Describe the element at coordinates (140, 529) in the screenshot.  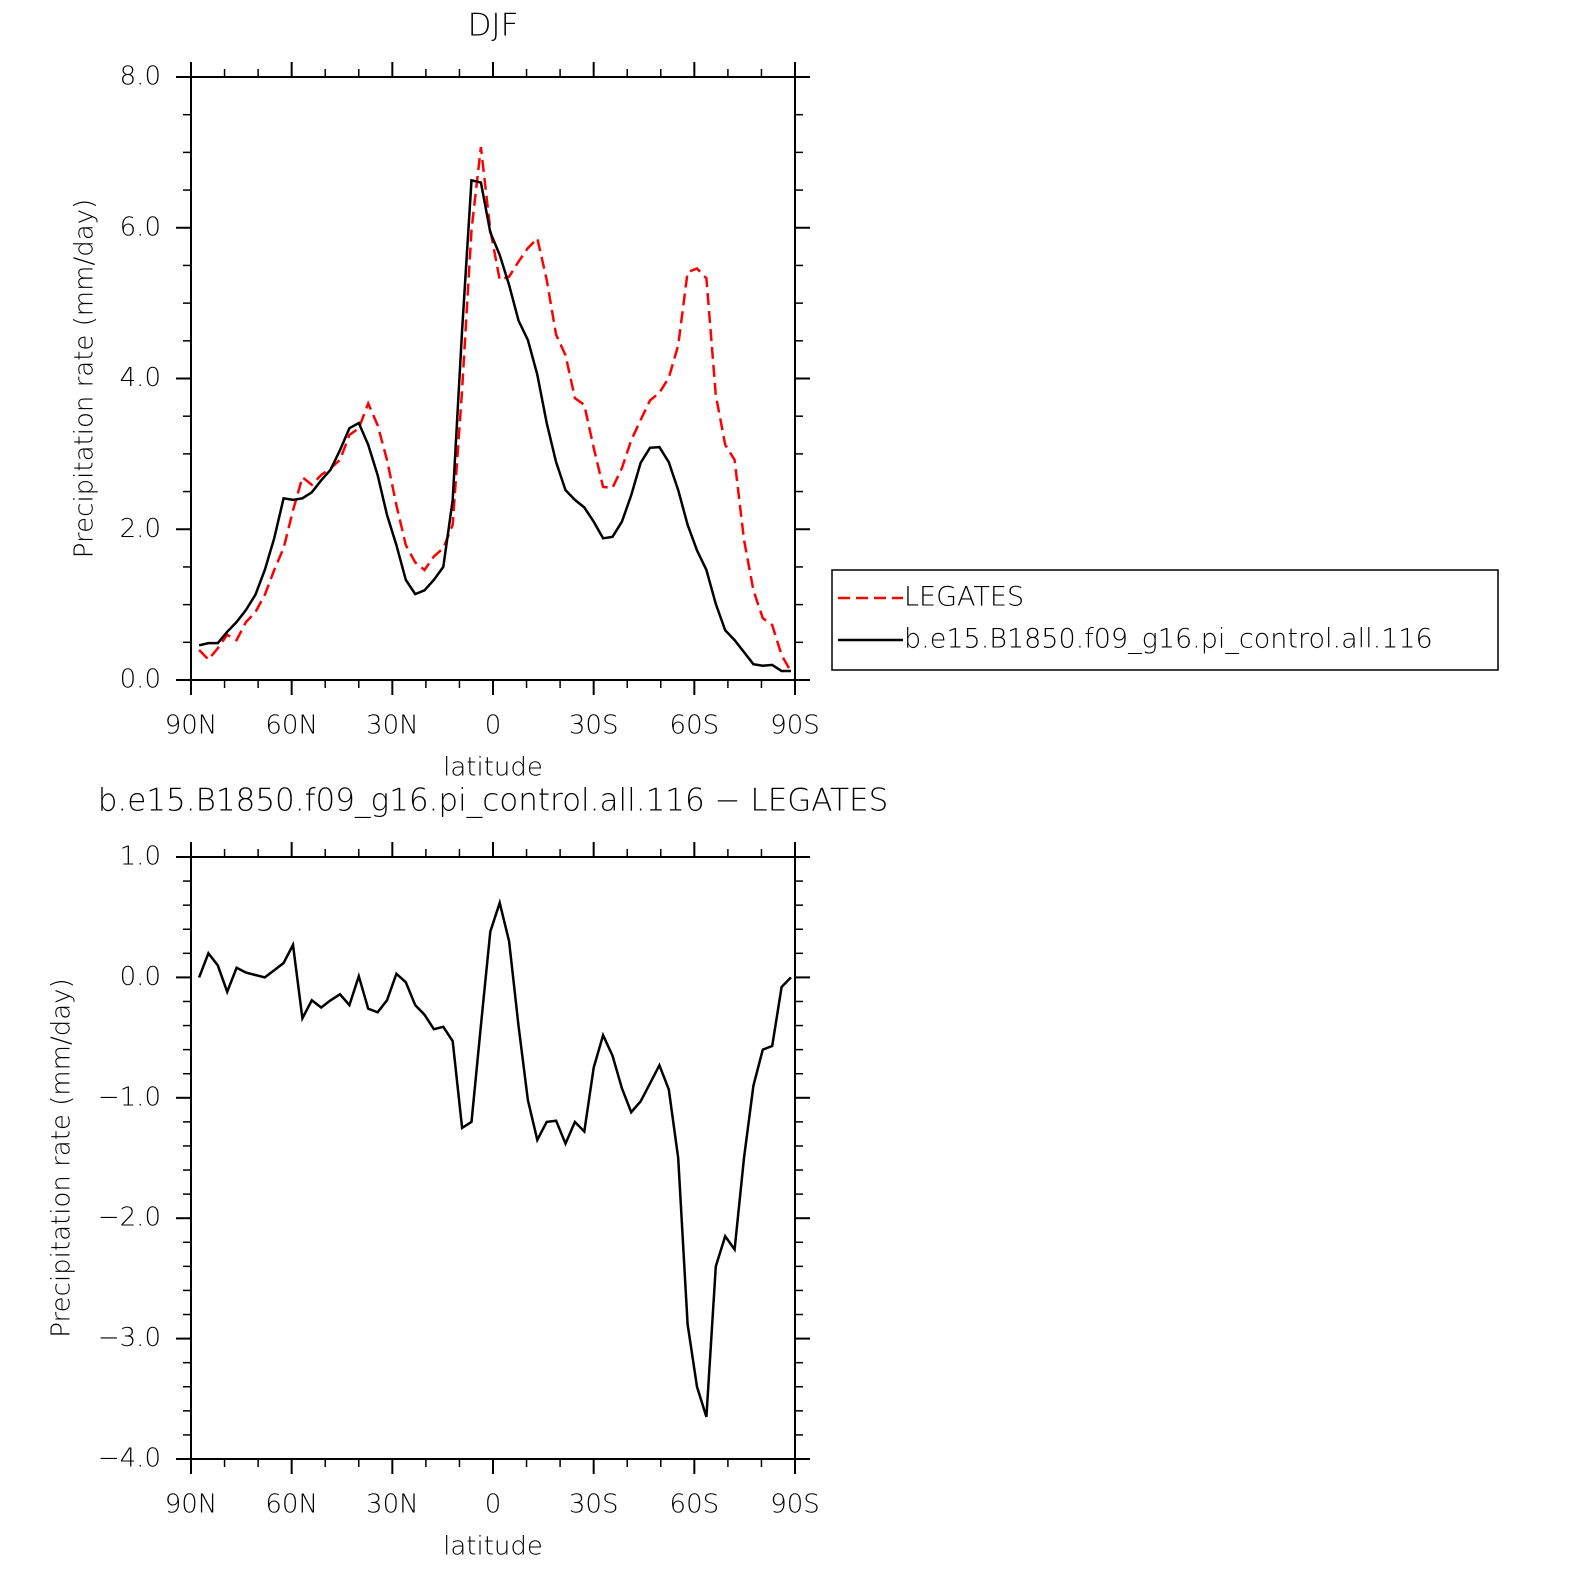
I see `y-tick-label: 2.0` at that location.